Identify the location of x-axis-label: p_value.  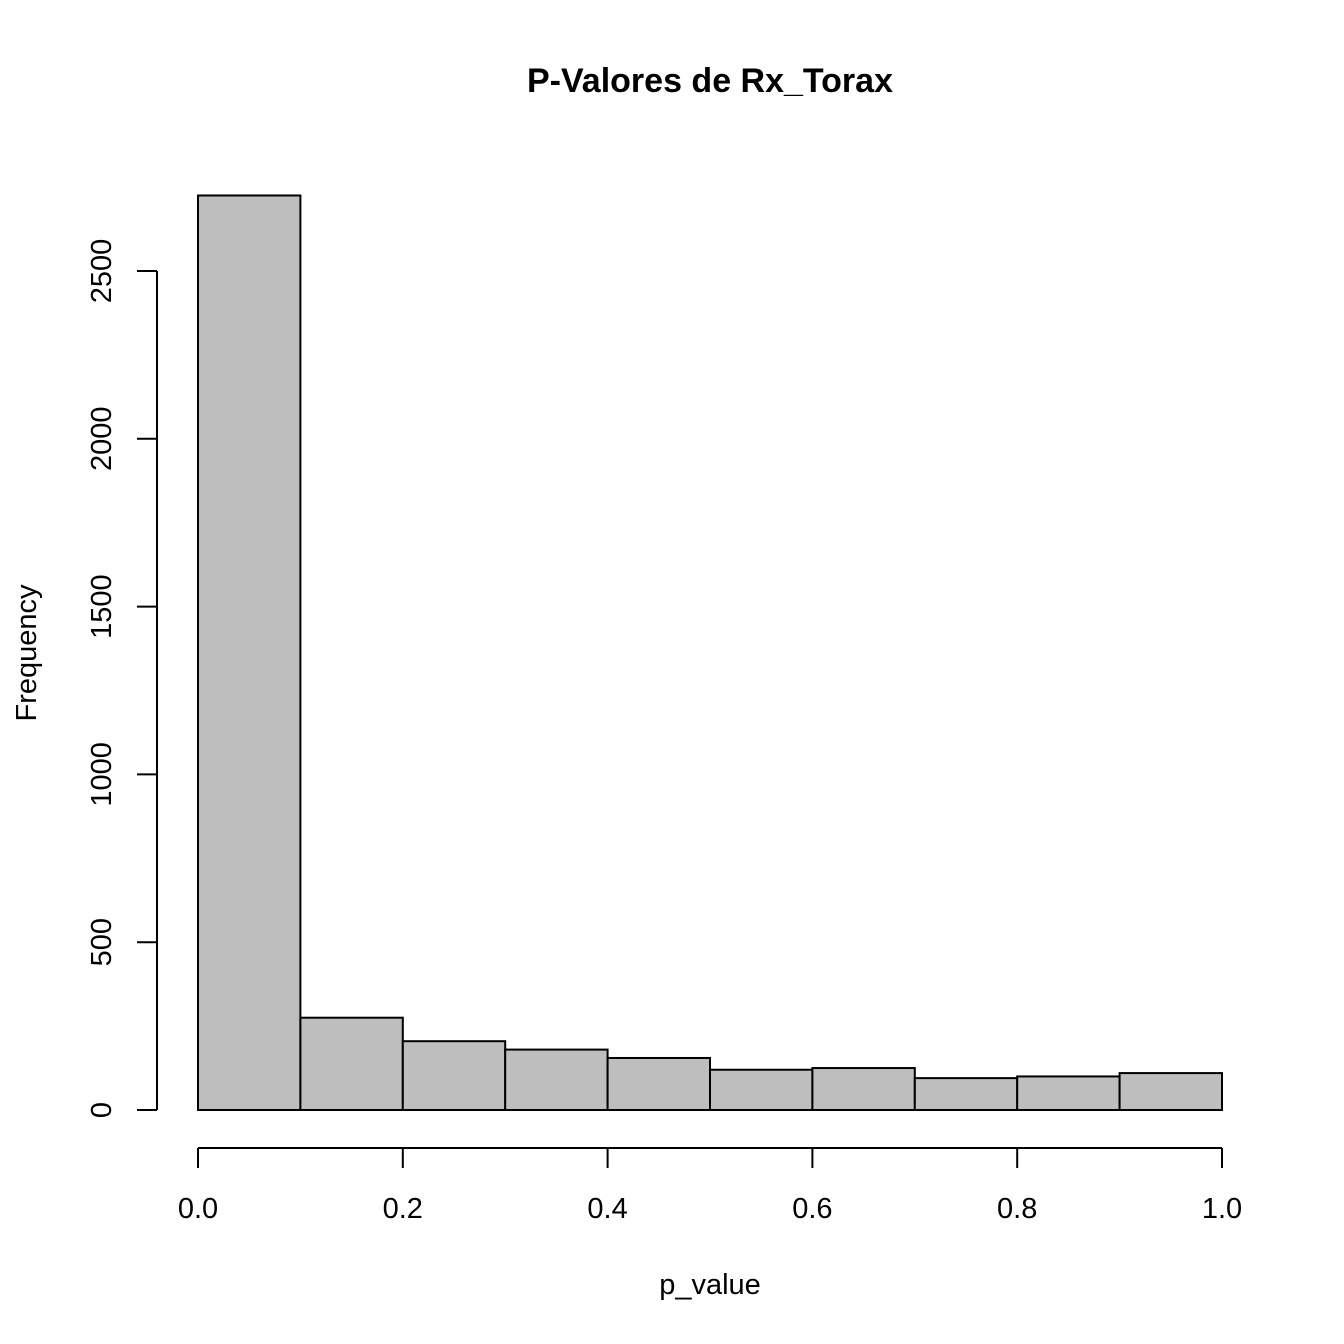
(710, 1285).